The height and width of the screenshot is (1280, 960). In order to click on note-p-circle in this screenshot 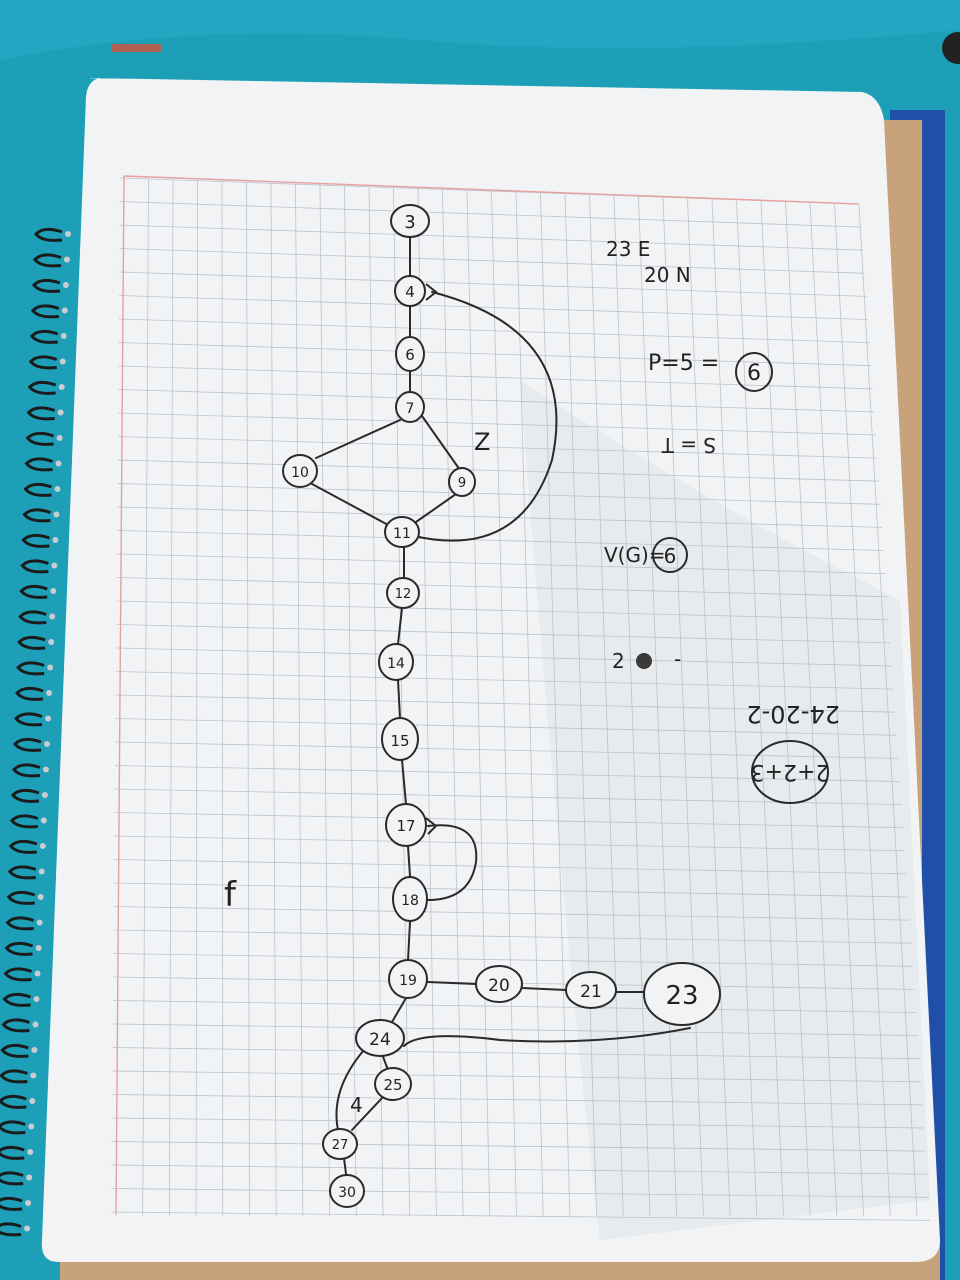, I will do `click(754, 372)`.